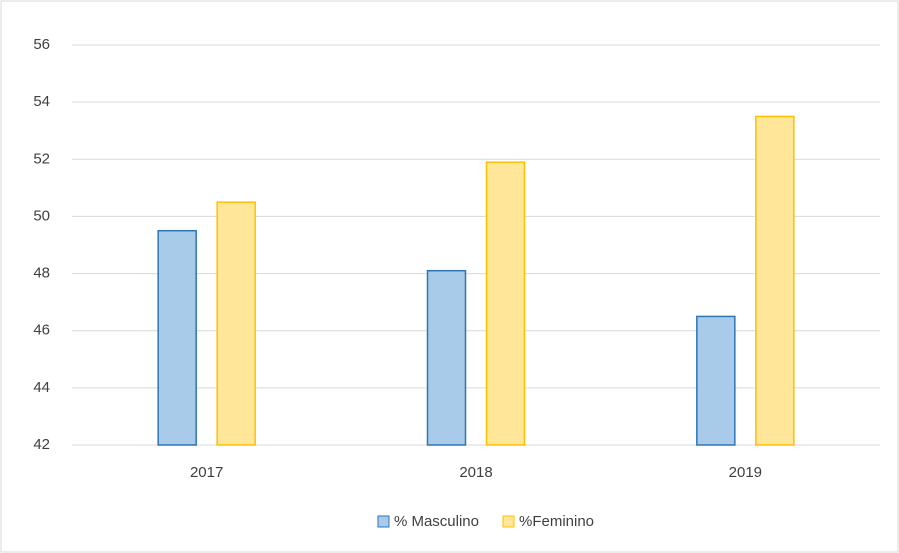 This screenshot has height=553, width=899. Describe the element at coordinates (41, 387) in the screenshot. I see `y-tick-label: 44` at that location.